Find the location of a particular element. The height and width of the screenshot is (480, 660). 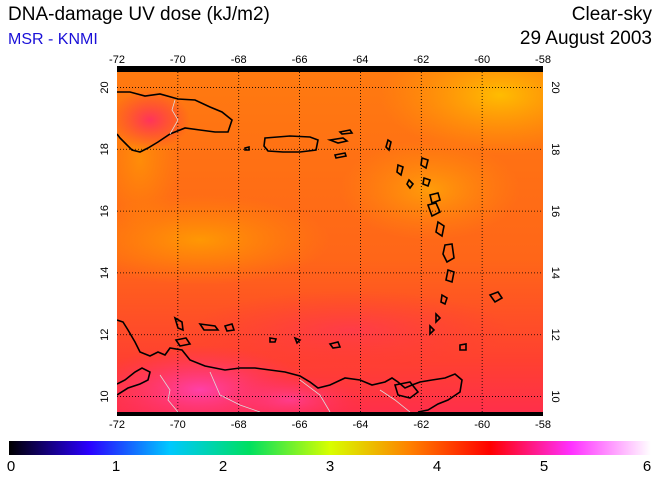

chart-title: DNA-damage UV dose (kJ/m2) is located at coordinates (139, 14).